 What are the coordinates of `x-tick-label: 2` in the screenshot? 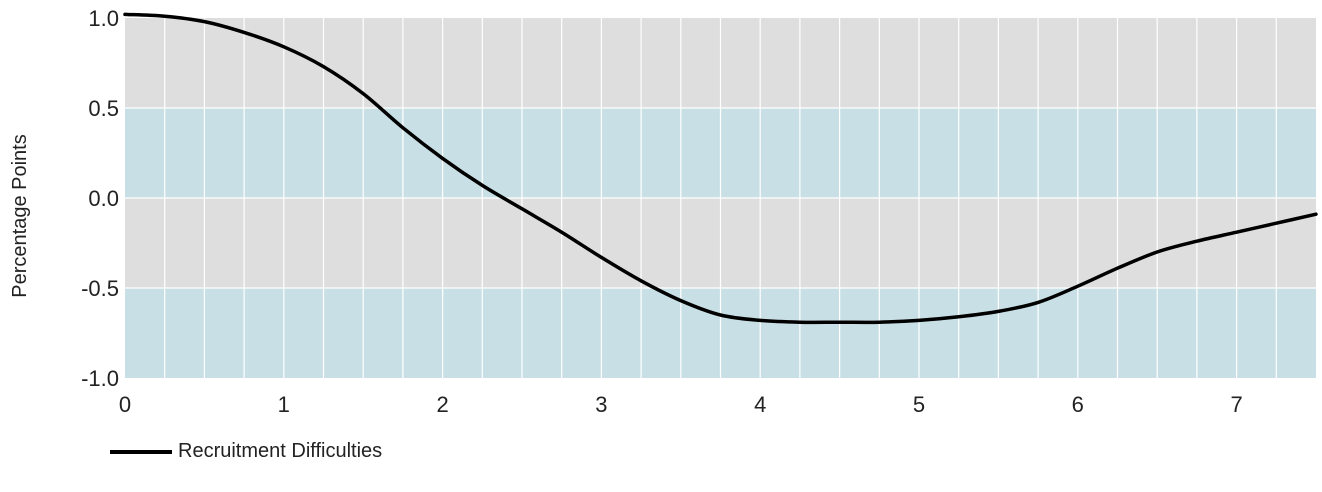 It's located at (442, 404).